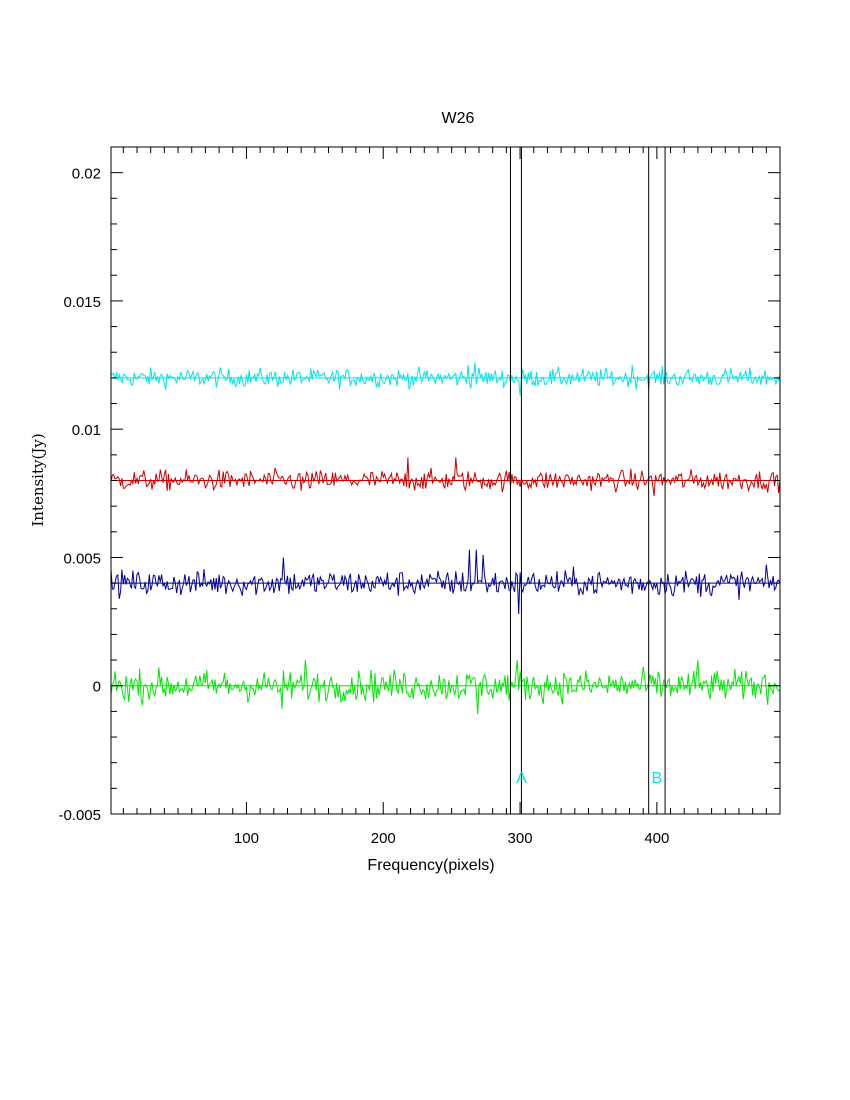 This screenshot has width=850, height=1100. What do you see at coordinates (246, 838) in the screenshot?
I see `x-tick-label: 100` at bounding box center [246, 838].